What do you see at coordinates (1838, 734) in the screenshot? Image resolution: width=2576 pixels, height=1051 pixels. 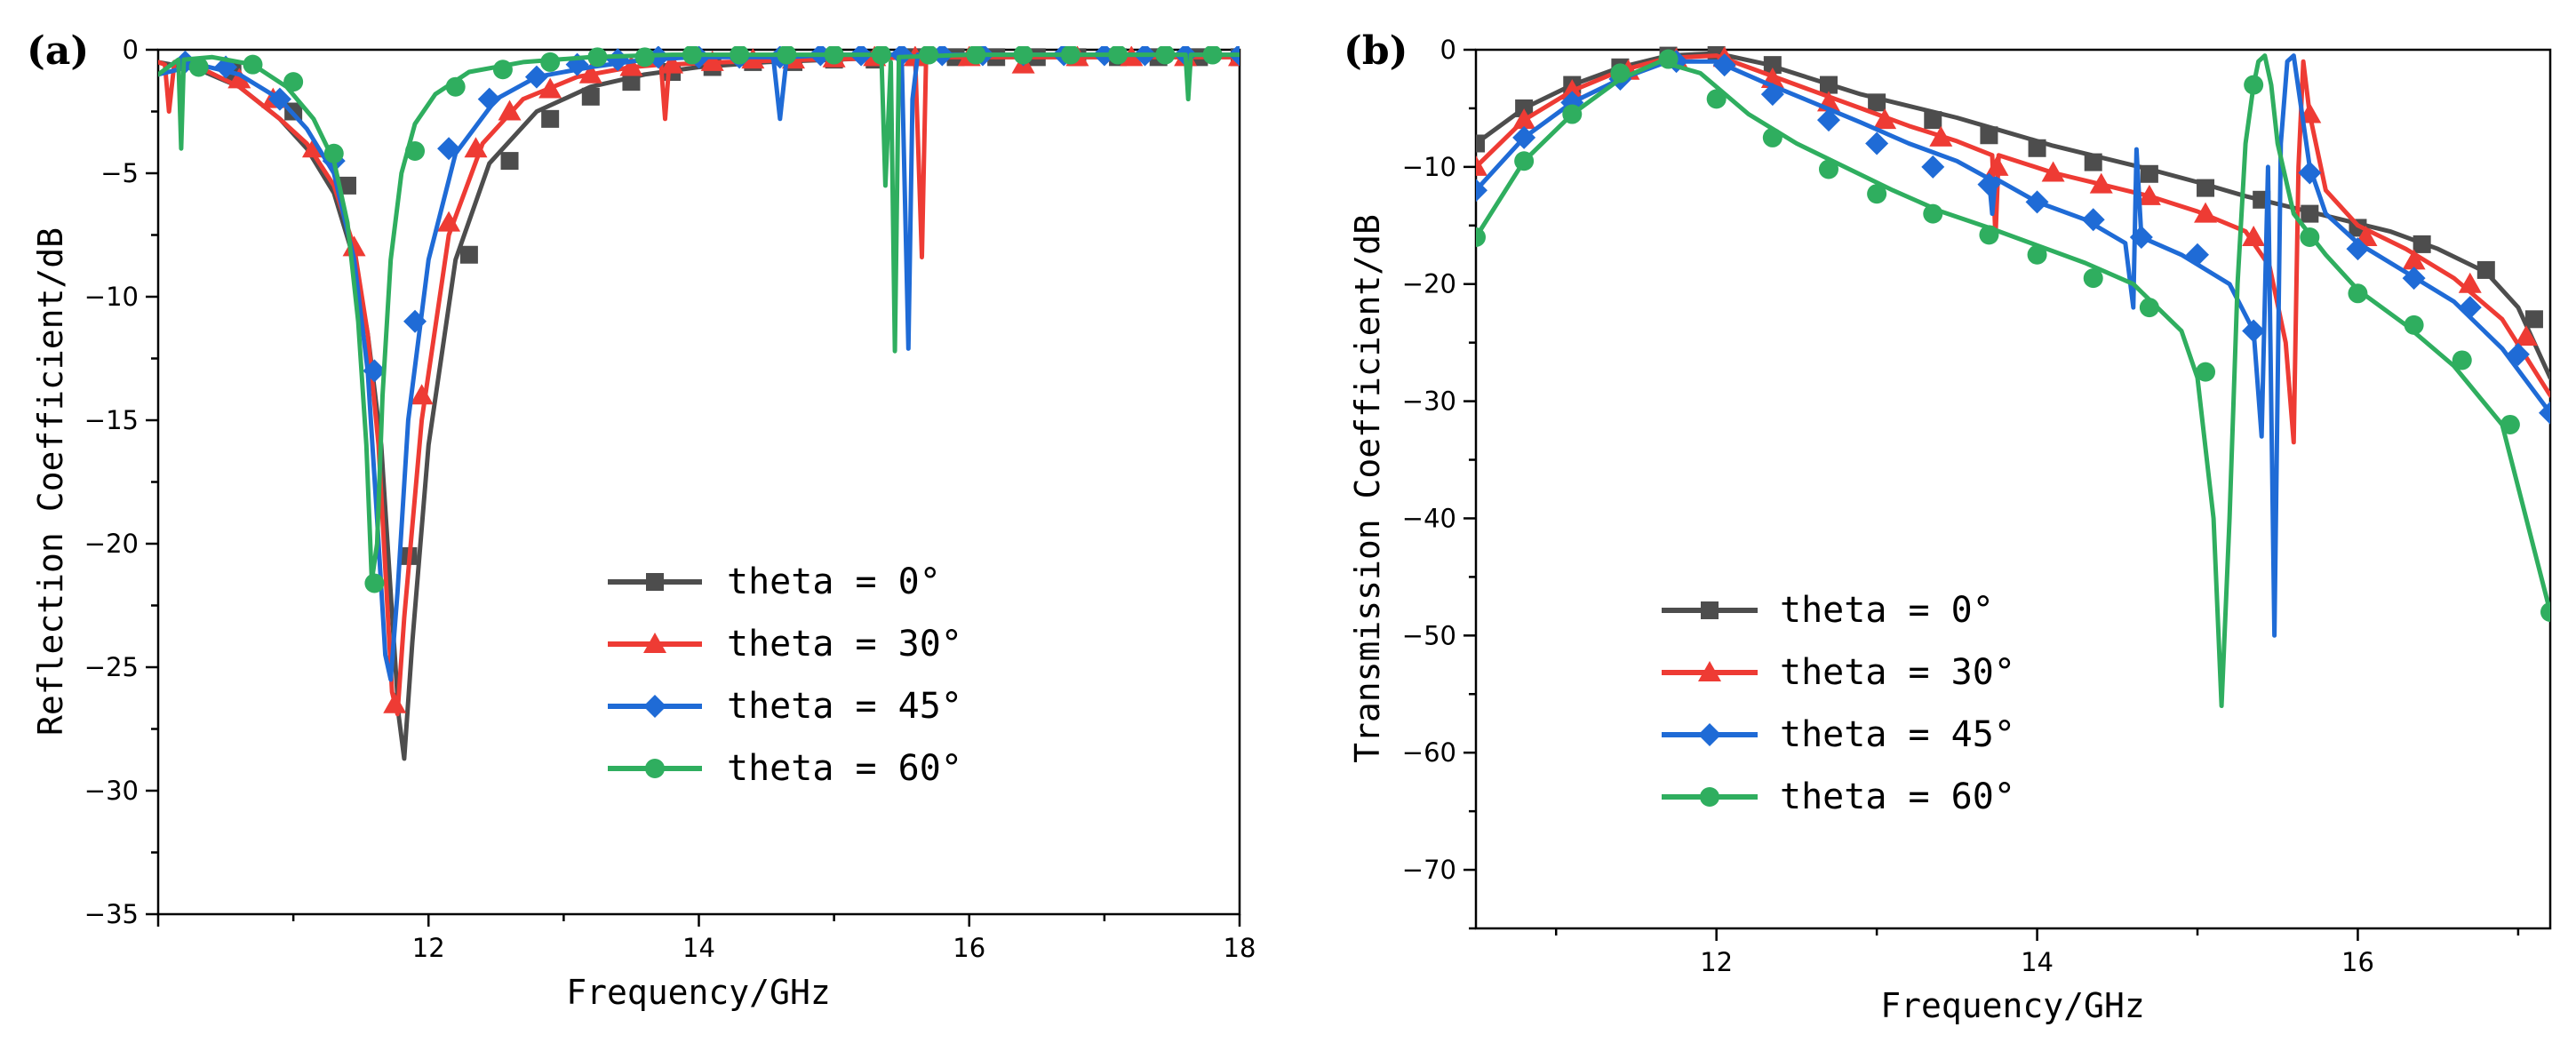 I see `panel-b-legend-entry-2: theta = 45°` at bounding box center [1838, 734].